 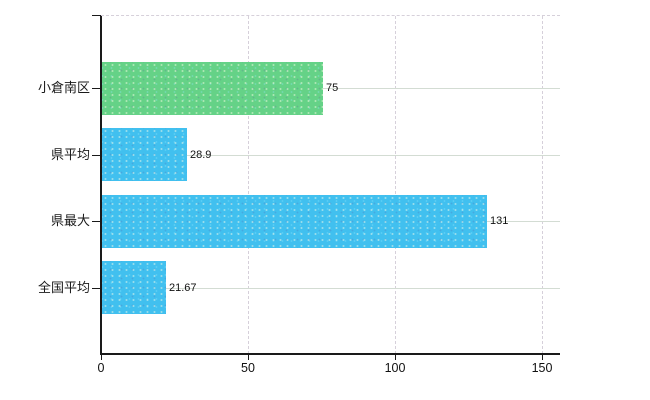 I want to click on x-axis-line, so click(x=330, y=354).